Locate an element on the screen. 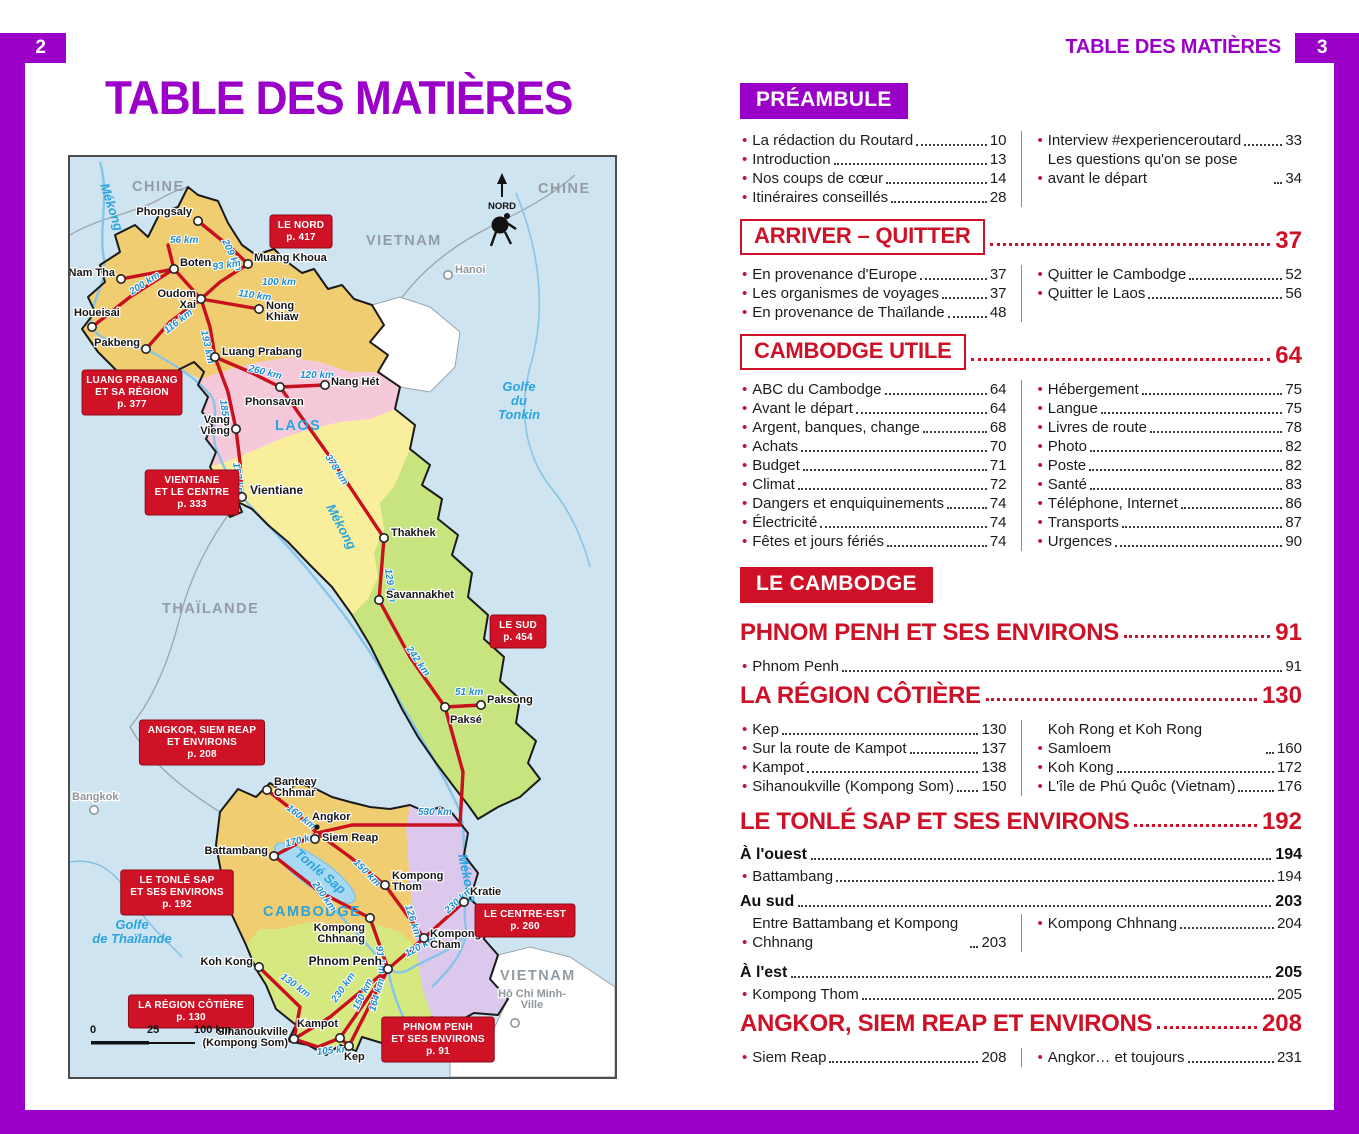 This screenshot has width=1359, height=1134. country-label: CHINE is located at coordinates (158, 187).